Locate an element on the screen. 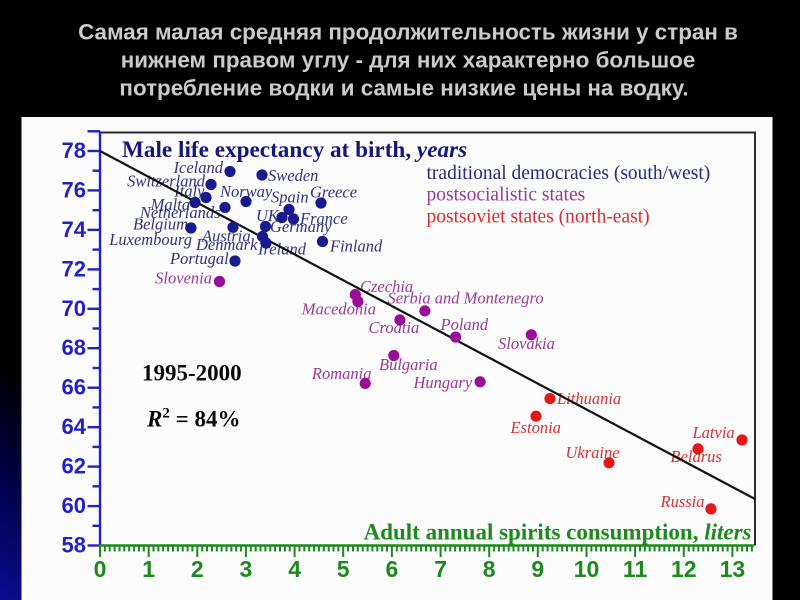  svg-text: Romania is located at coordinates (341, 373).